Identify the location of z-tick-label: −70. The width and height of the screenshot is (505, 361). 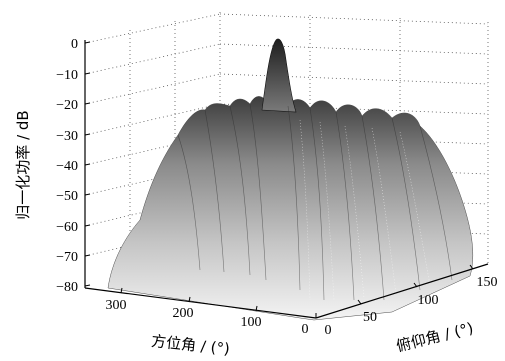
(67, 257).